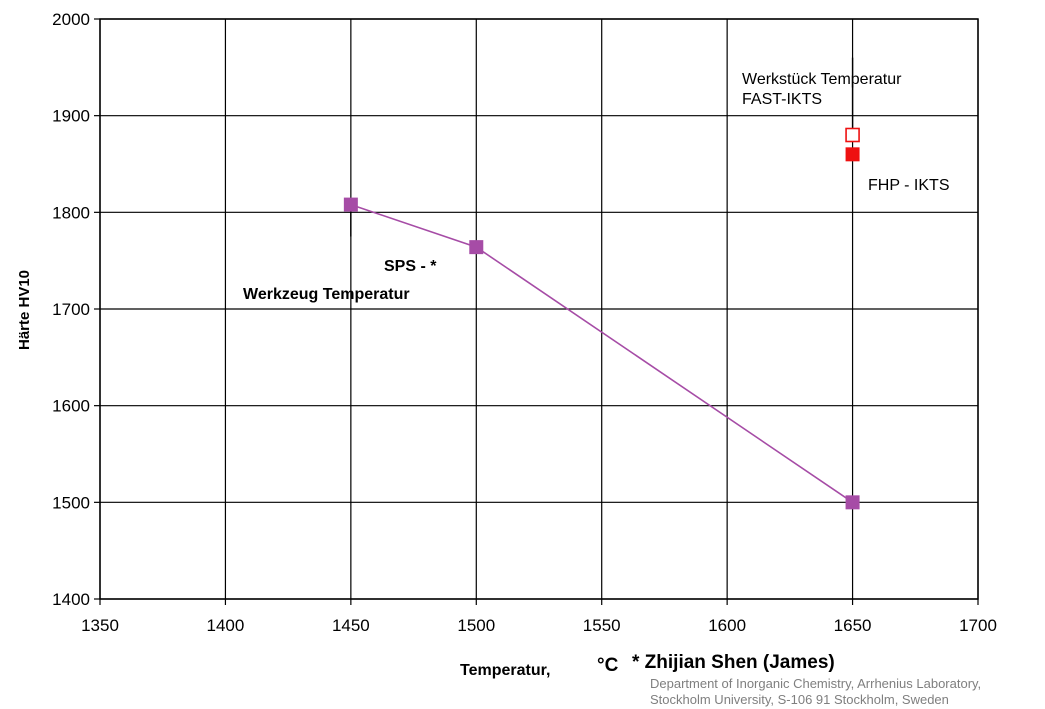  I want to click on annotation-fhp-ikts: FHP - IKTS, so click(909, 185).